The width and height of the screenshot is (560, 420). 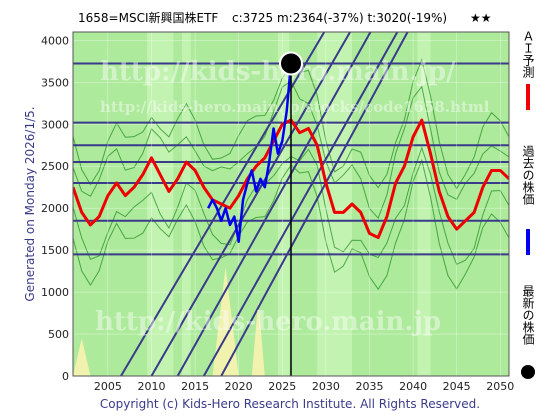 I want to click on x-tick-label: 2015, so click(x=195, y=386).